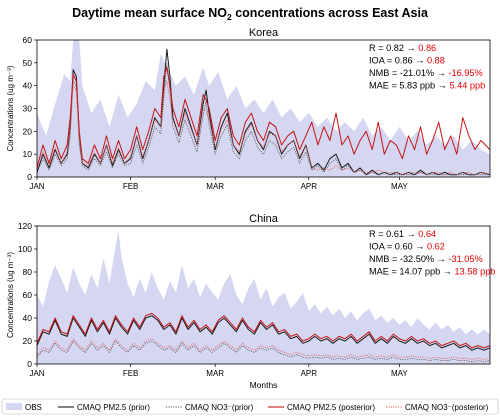 Image resolution: width=500 pixels, height=416 pixels. I want to click on y-tick-label: 100, so click(25, 249).